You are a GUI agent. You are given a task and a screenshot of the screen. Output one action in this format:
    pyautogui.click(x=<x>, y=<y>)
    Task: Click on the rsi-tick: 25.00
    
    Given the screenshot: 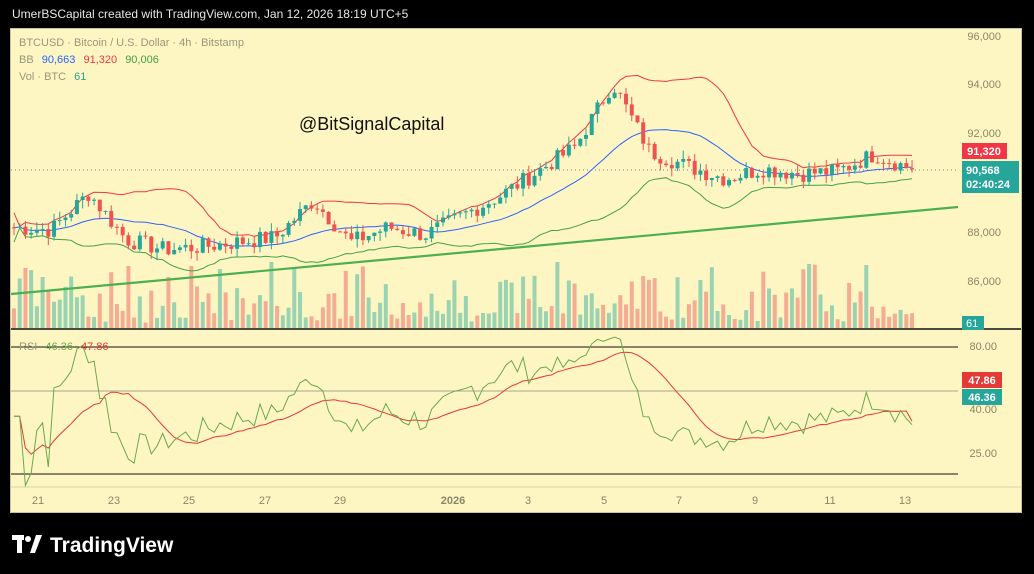 What is the action you would take?
    pyautogui.click(x=983, y=454)
    